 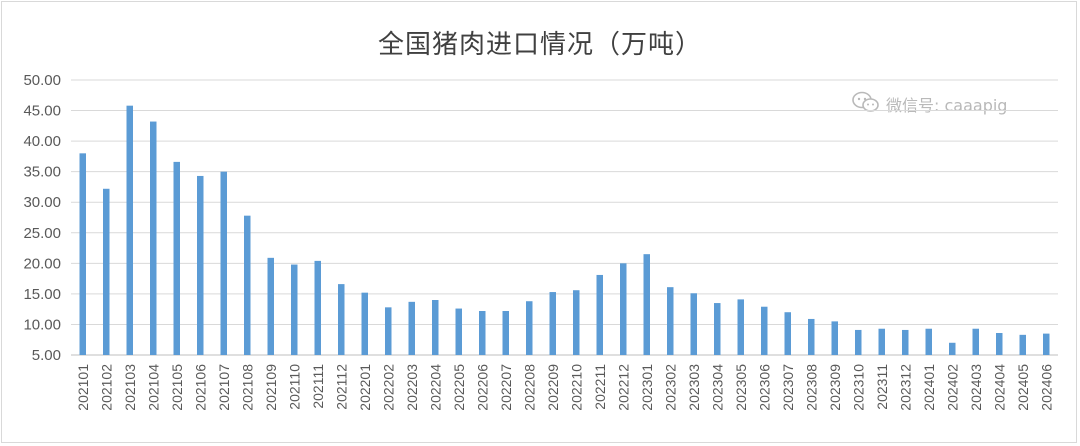 What do you see at coordinates (177, 387) in the screenshot?
I see `x-tick-label: 202105` at bounding box center [177, 387].